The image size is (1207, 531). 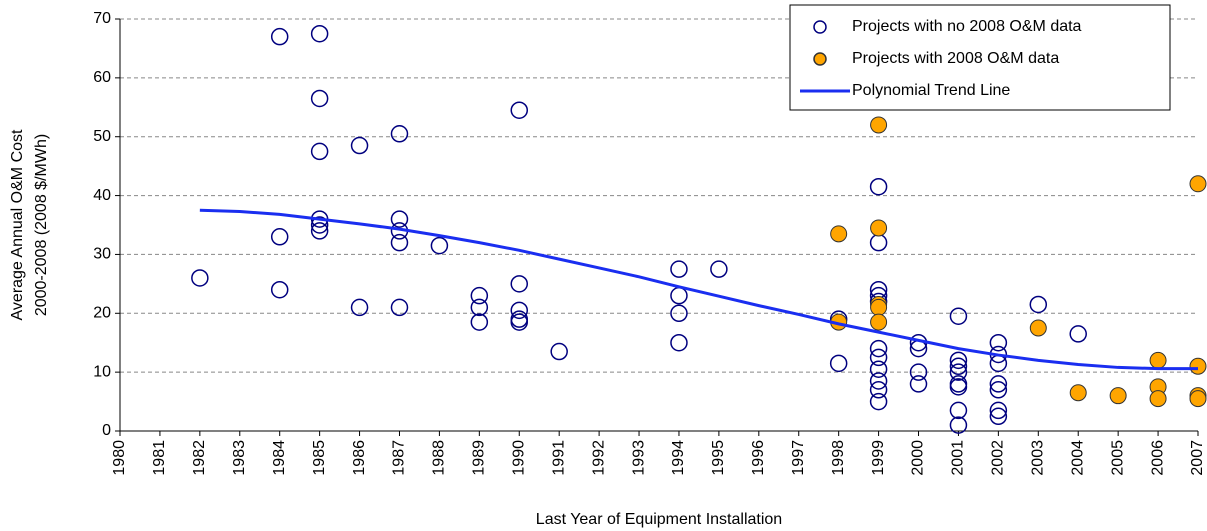 I want to click on x-tick-label: 2002, so click(x=998, y=458).